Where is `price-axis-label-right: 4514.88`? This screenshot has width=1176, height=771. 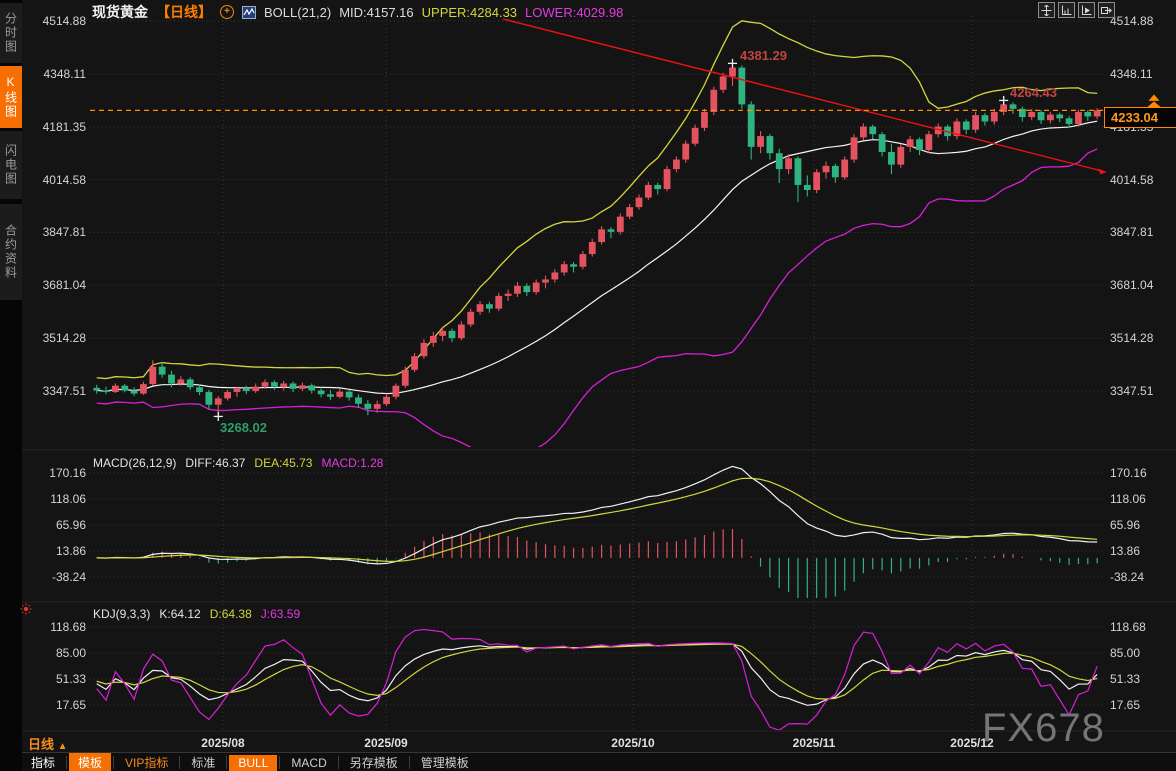
price-axis-label-right: 4514.88 is located at coordinates (1132, 21).